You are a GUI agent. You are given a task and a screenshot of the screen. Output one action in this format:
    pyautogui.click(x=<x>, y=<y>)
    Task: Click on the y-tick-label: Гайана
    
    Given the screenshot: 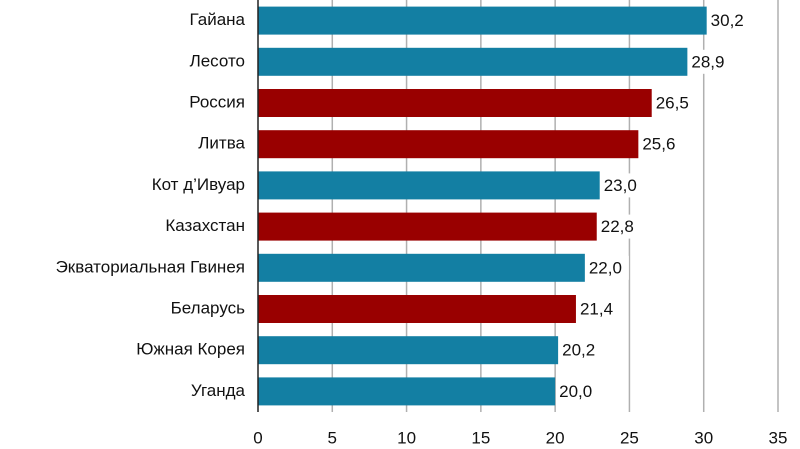 What is the action you would take?
    pyautogui.click(x=218, y=19)
    